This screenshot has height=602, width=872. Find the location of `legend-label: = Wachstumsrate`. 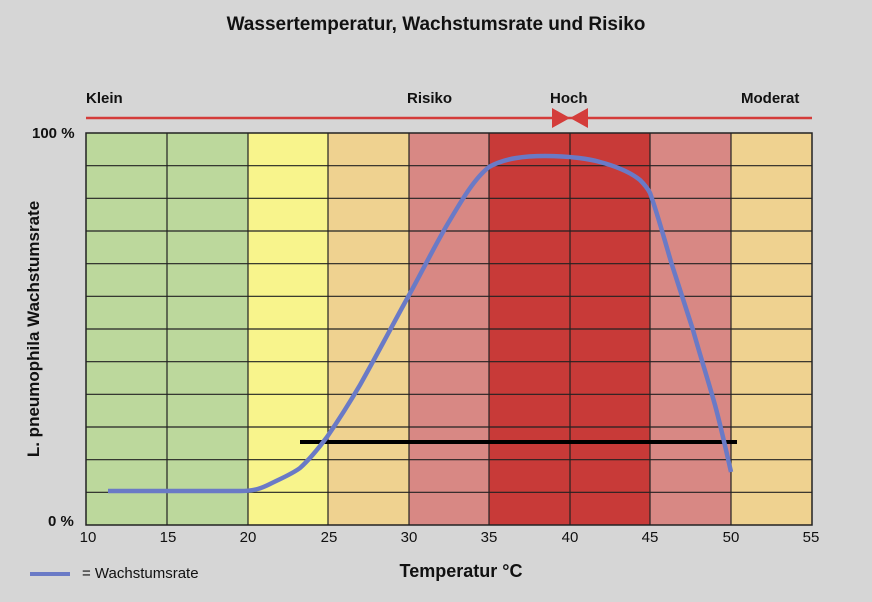

legend-label: = Wachstumsrate is located at coordinates (140, 573).